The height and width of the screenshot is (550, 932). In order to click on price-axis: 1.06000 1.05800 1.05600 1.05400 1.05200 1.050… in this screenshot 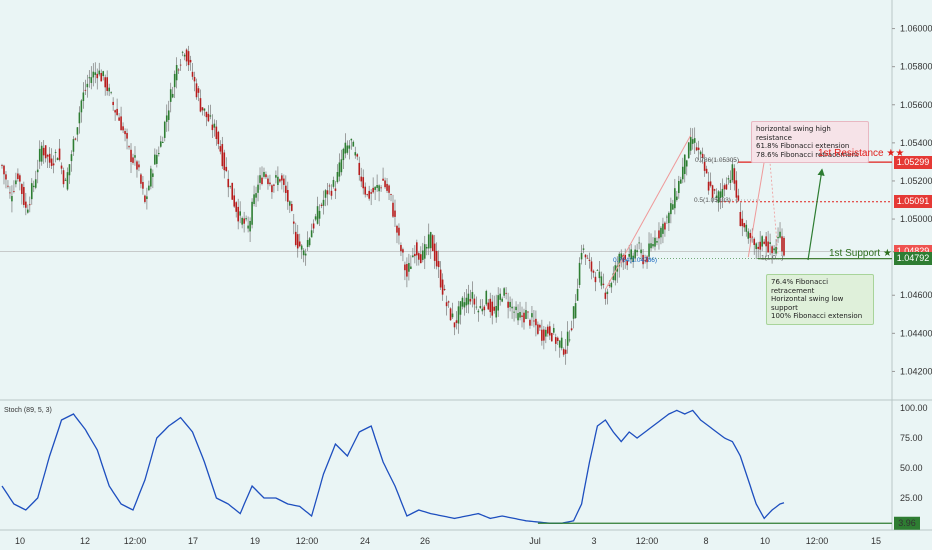, I will do `click(912, 200)`.